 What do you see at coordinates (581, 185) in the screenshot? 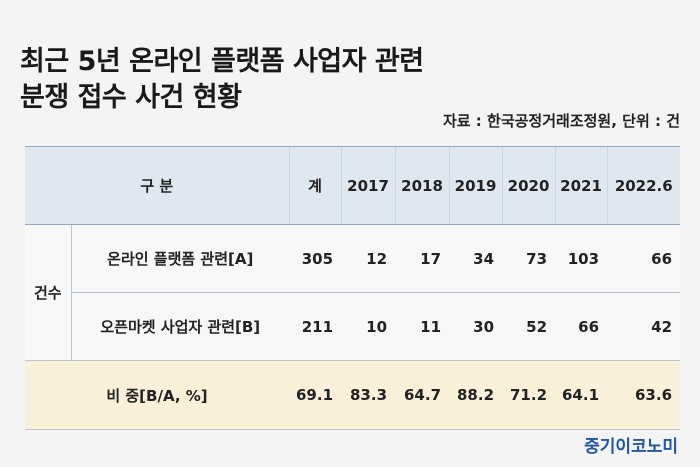
I see `header-year-2021: 2021` at bounding box center [581, 185].